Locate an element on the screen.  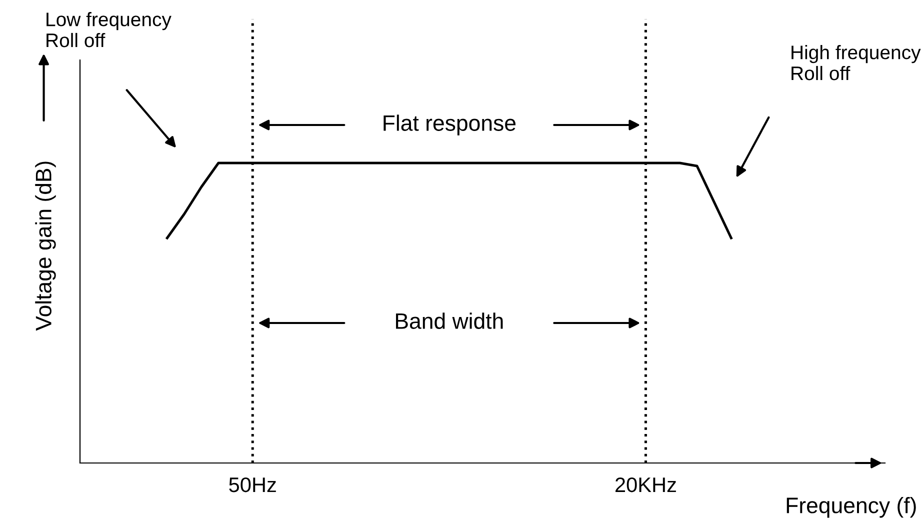
y-axis-title: Voltage gain (dB) is located at coordinates (45, 246).